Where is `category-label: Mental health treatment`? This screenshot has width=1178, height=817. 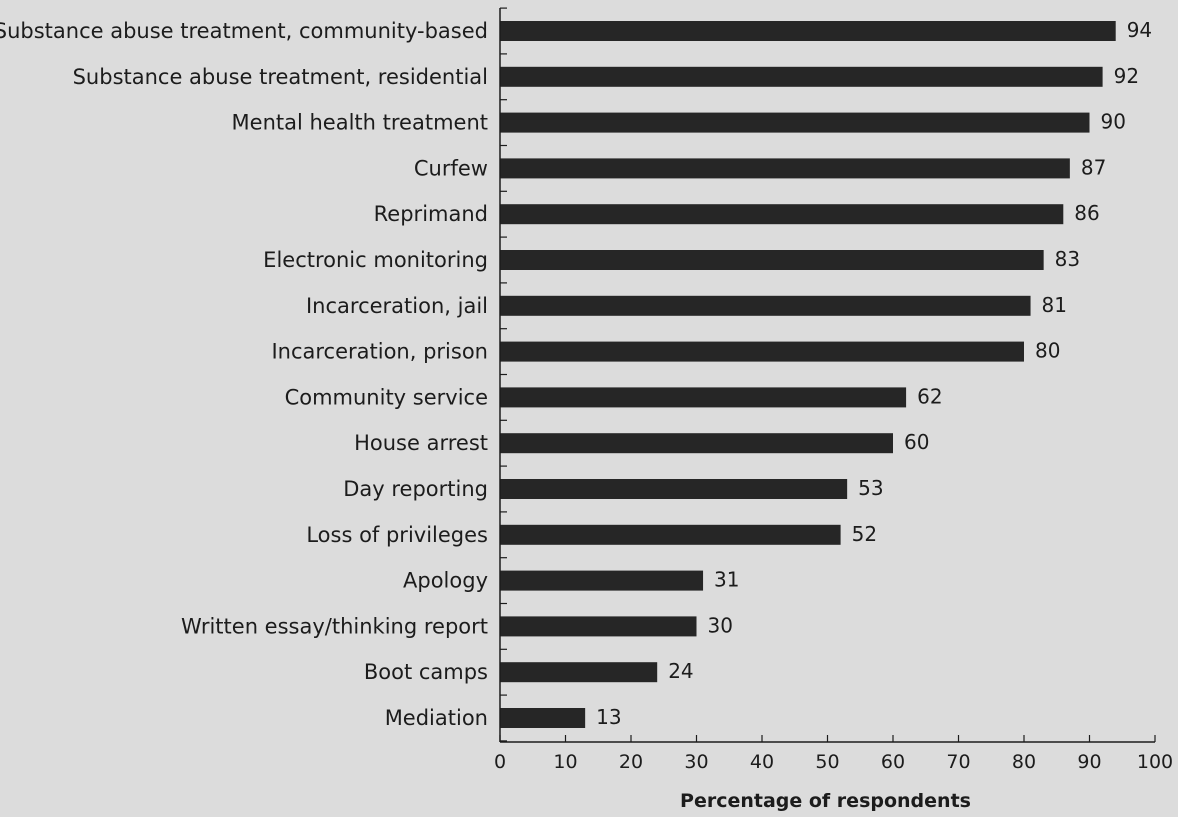
category-label: Mental health treatment is located at coordinates (360, 123).